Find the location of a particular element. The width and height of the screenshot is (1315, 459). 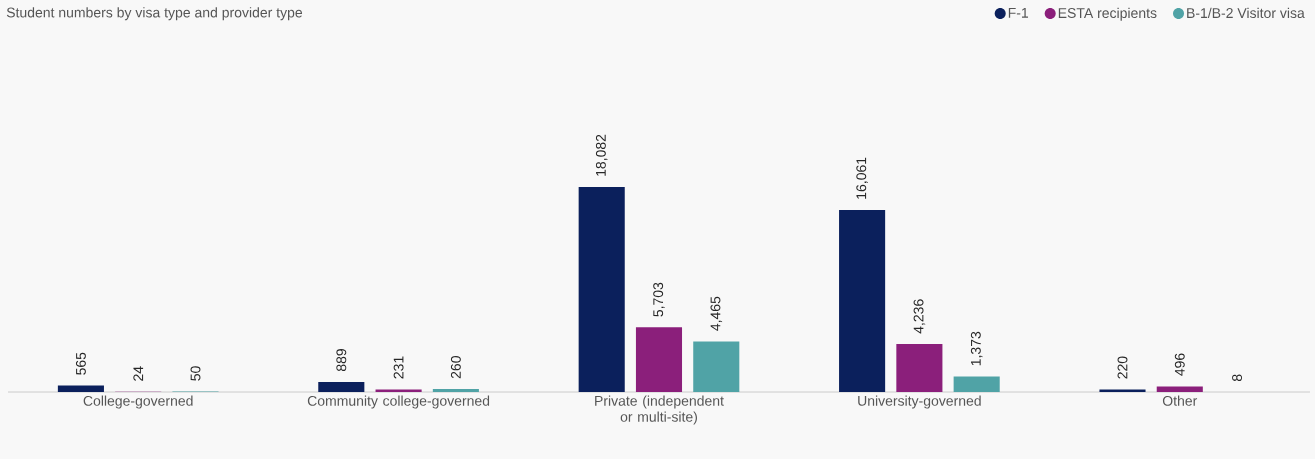

data-label: 8 is located at coordinates (1237, 378).